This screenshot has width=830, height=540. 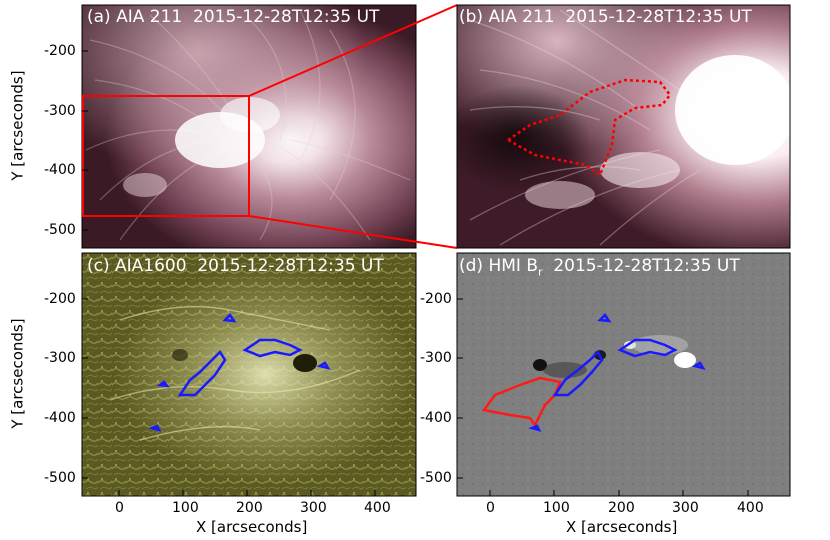 I want to click on xtick-d-400: 400, so click(x=750, y=508).